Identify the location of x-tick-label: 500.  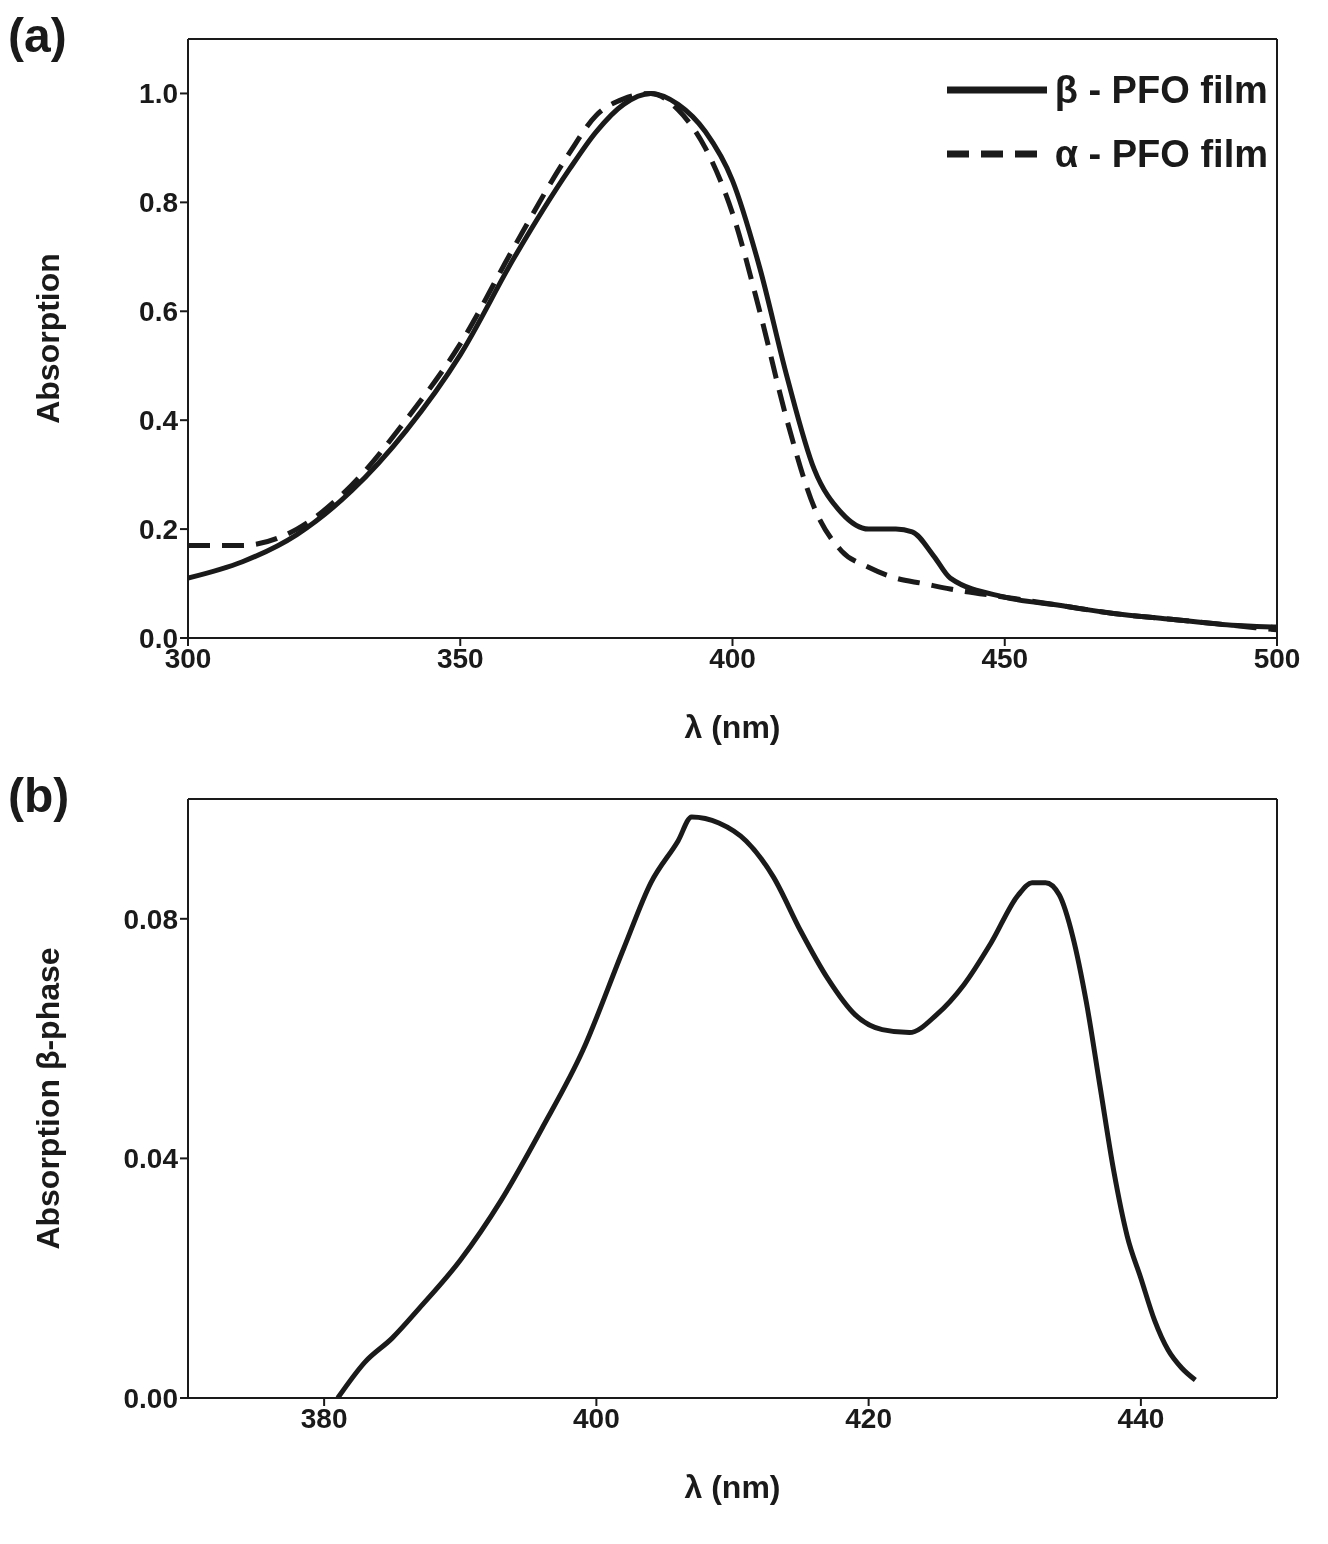
(1277, 658).